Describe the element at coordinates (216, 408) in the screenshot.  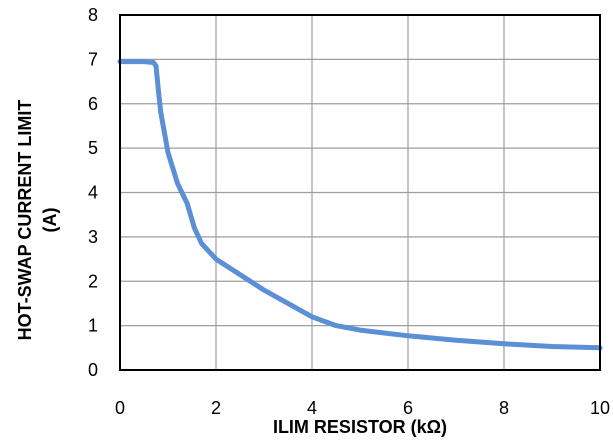
I see `x-tick-label-2: 2` at that location.